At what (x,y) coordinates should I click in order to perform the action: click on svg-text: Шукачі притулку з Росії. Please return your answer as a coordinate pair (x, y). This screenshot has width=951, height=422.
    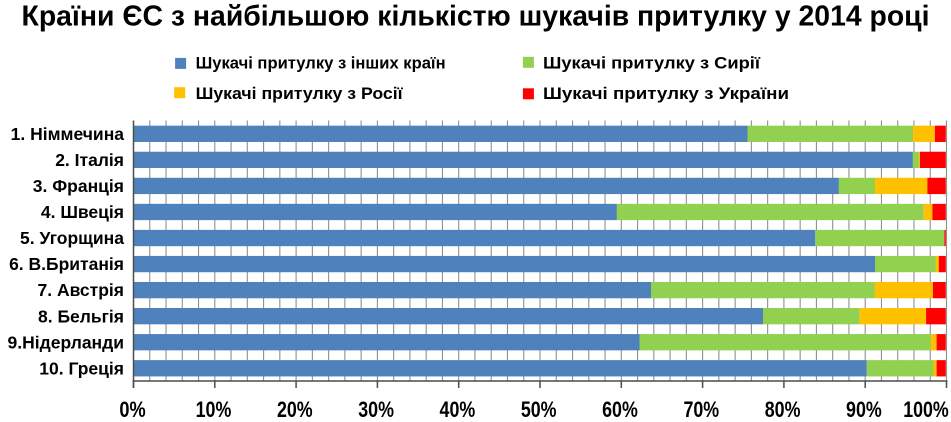
    Looking at the image, I should click on (299, 94).